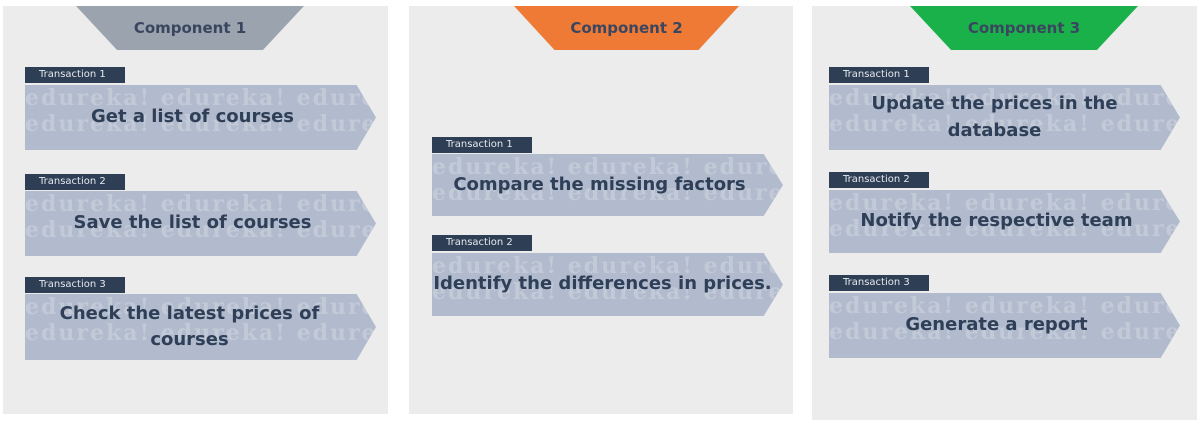  What do you see at coordinates (994, 117) in the screenshot?
I see `transaction-text: Update the prices in the database` at bounding box center [994, 117].